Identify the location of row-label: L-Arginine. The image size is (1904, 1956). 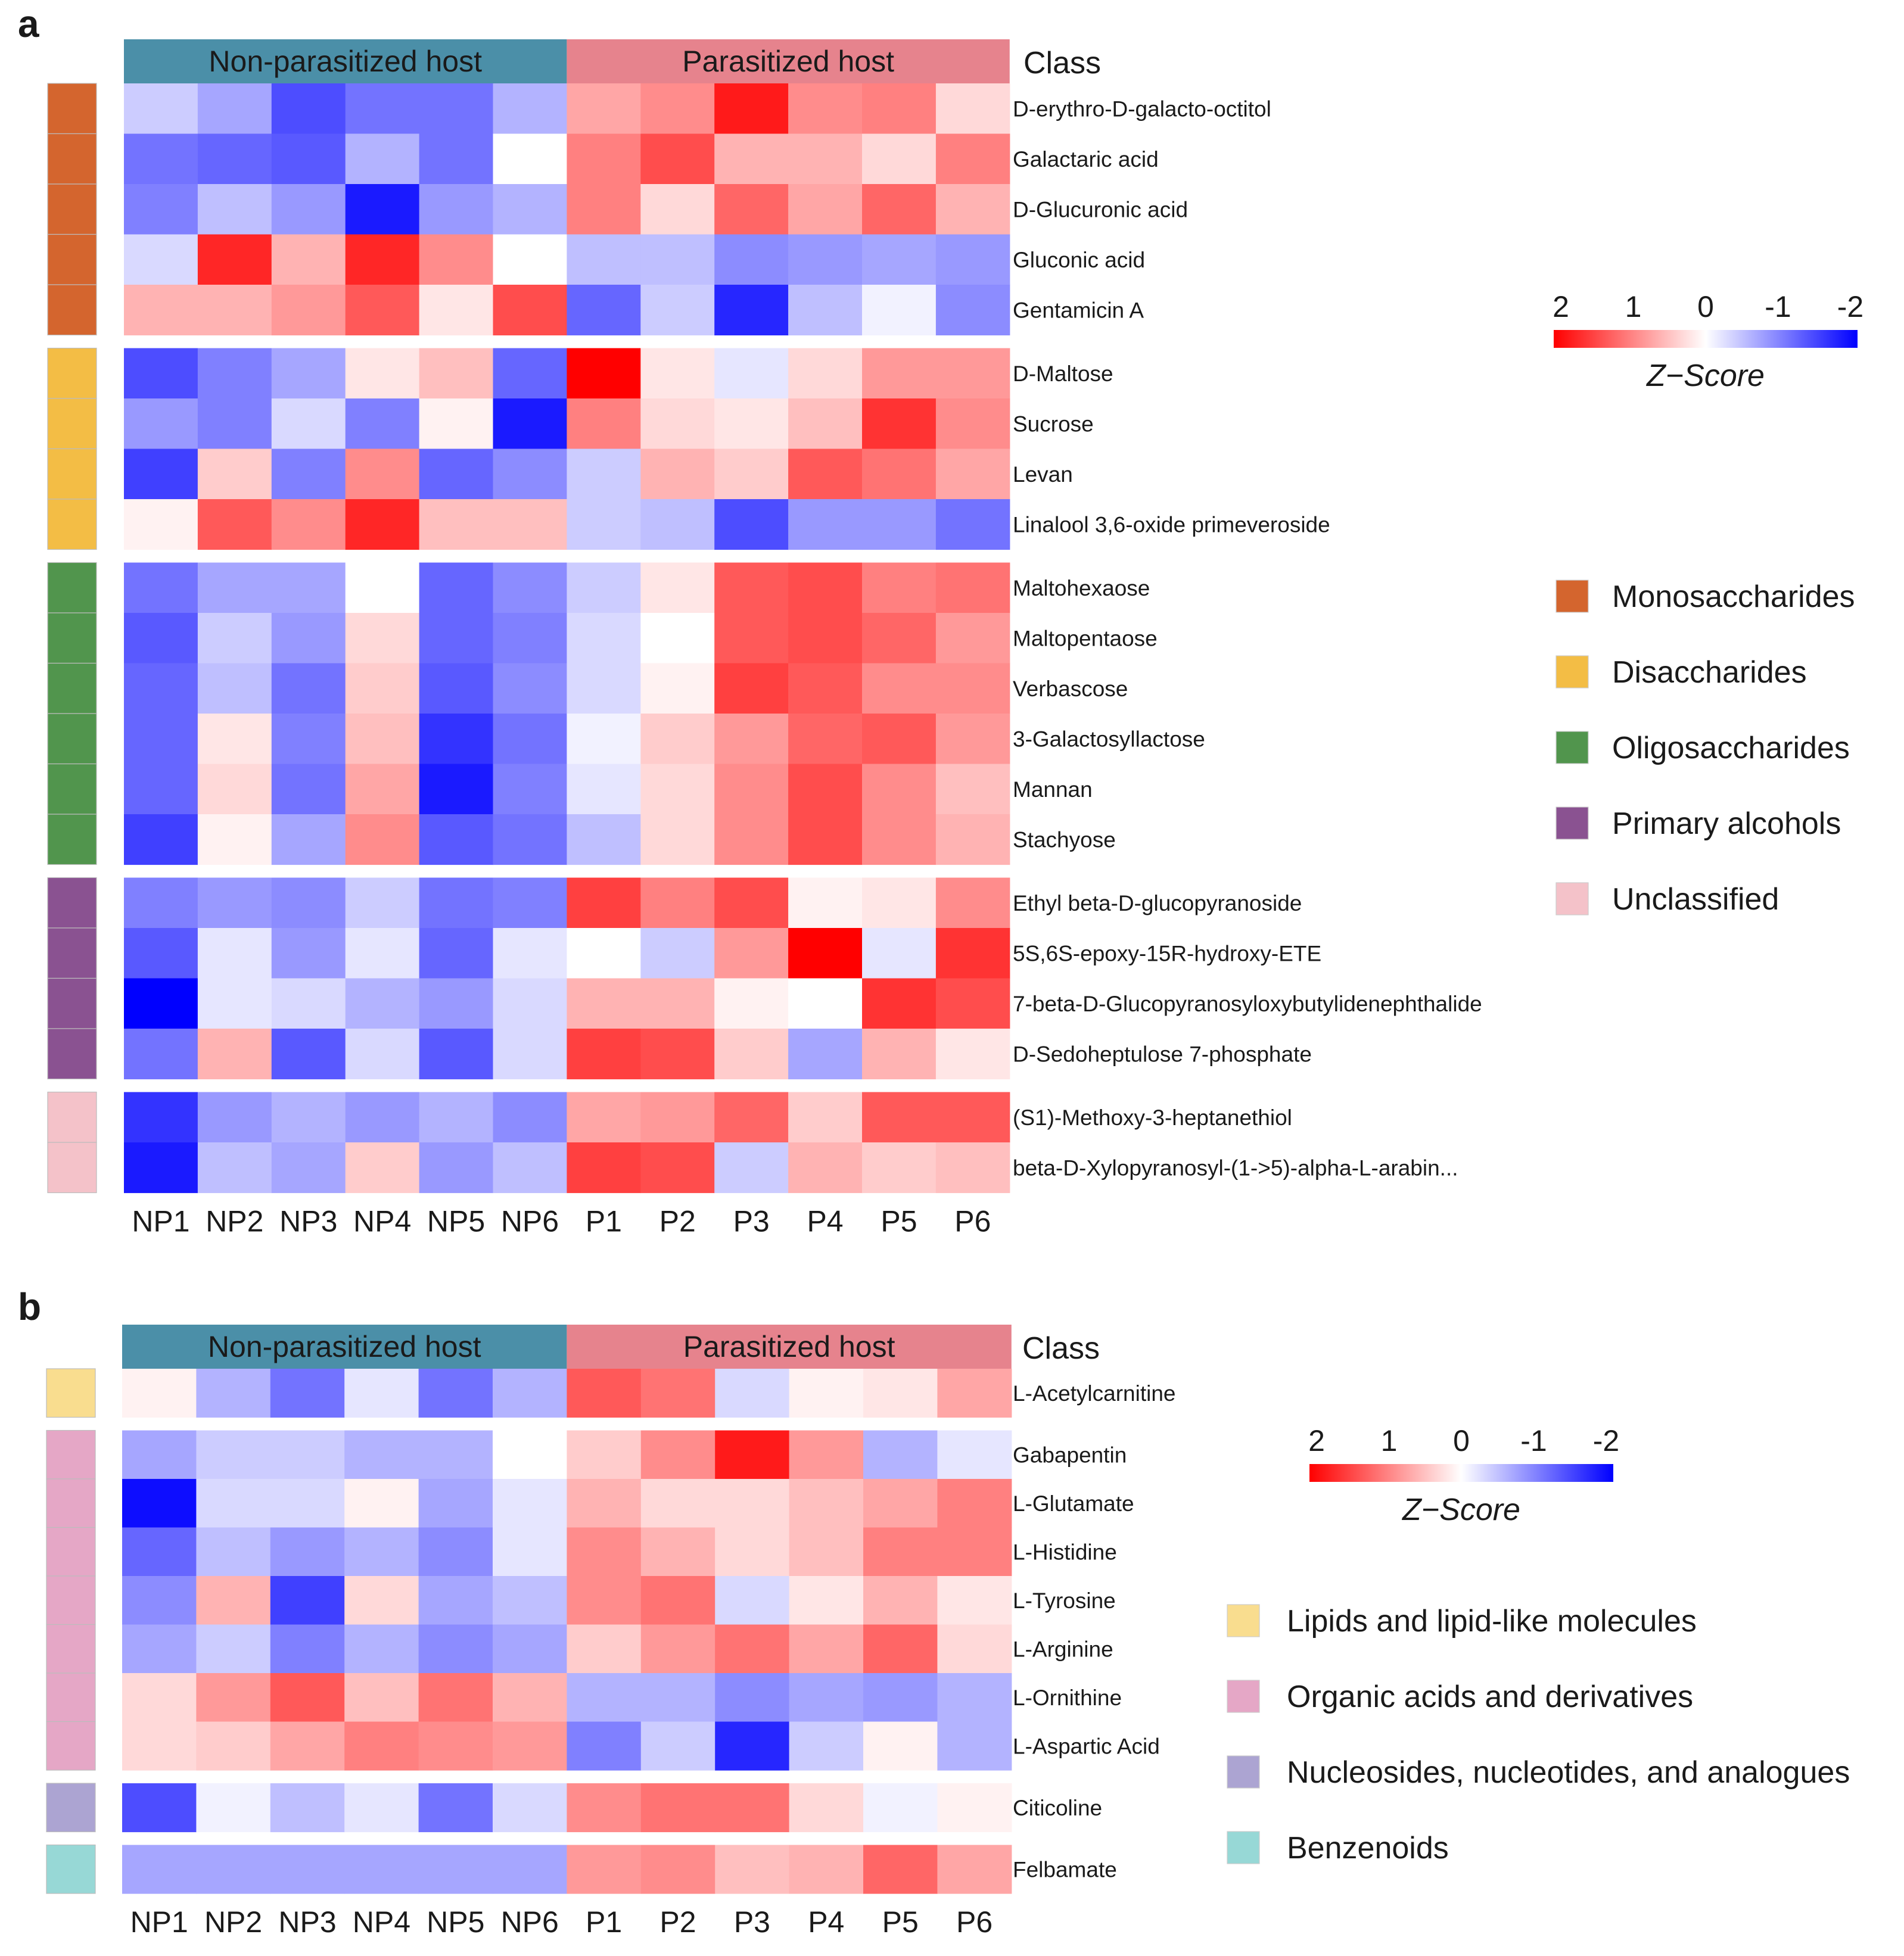
(1063, 1649).